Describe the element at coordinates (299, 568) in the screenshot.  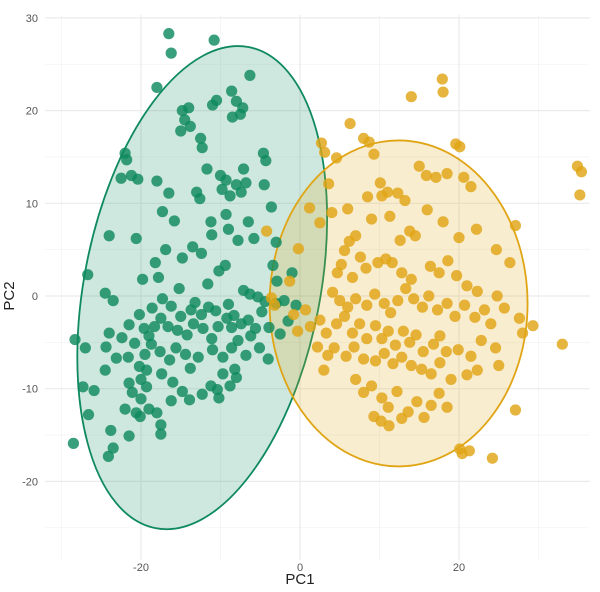
I see `x-axis-tick-labels: -20 0 20` at that location.